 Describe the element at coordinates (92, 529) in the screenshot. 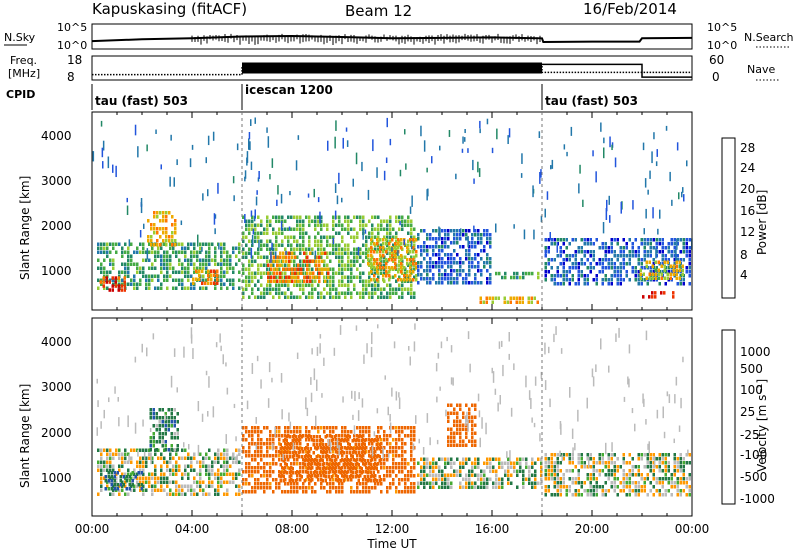

I see `xtick-0000: 00:00` at that location.